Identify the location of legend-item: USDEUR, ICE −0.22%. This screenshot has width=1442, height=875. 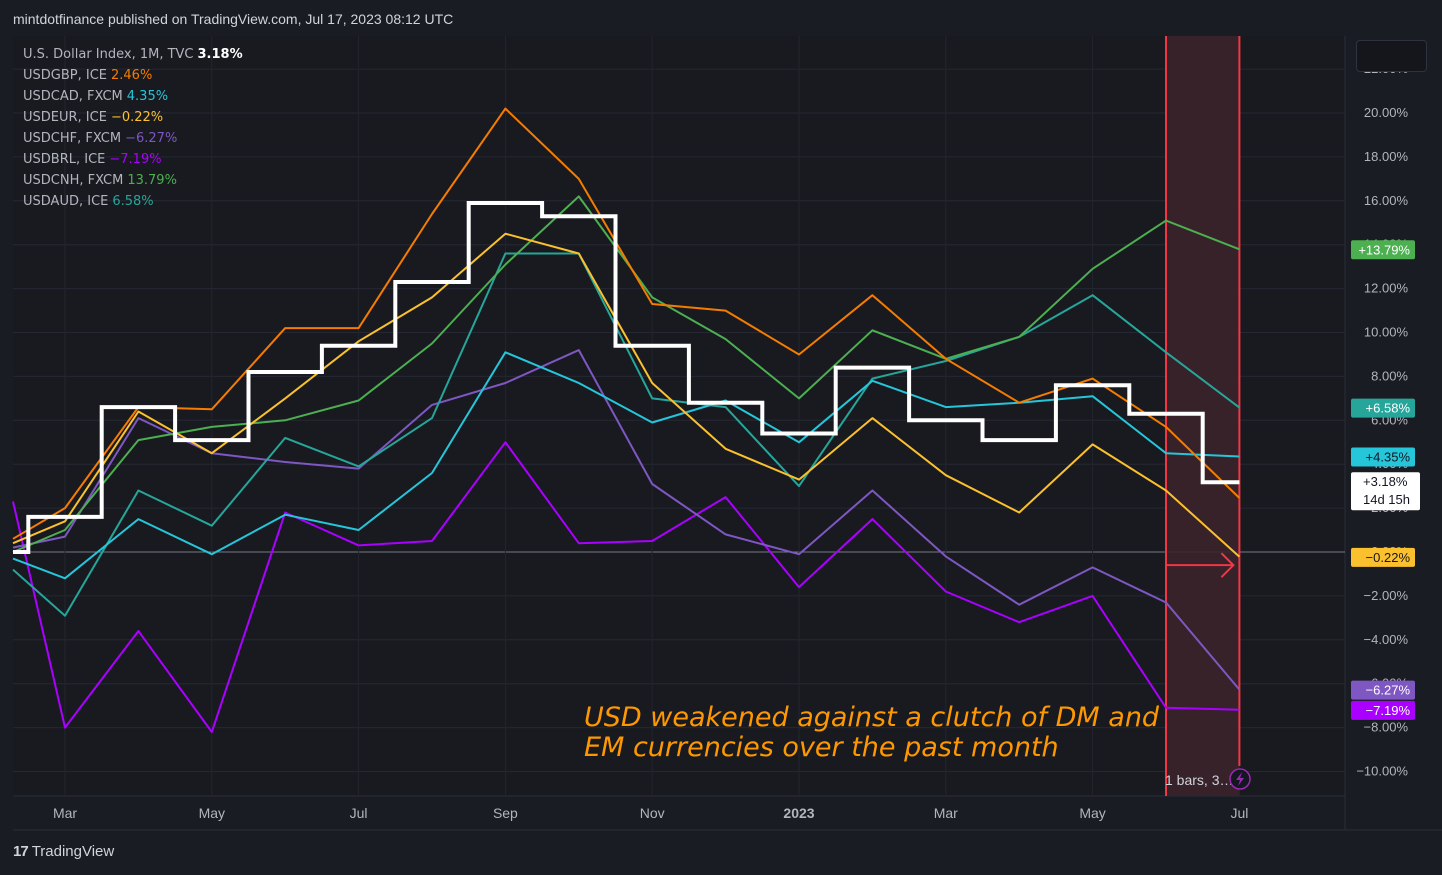
(133, 117).